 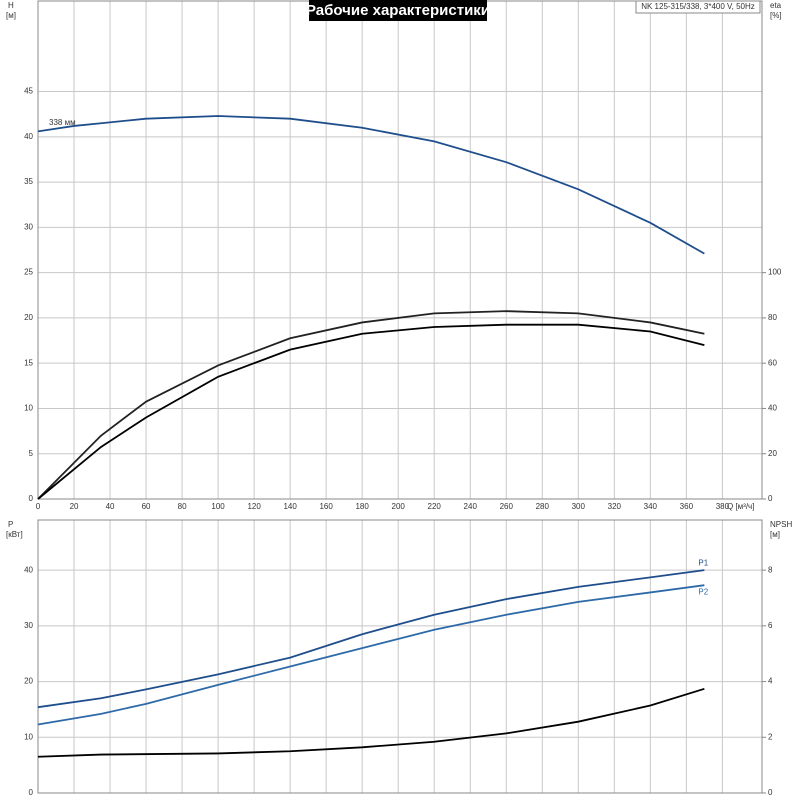 What do you see at coordinates (31, 453) in the screenshot?
I see `y-tick-label: 5` at bounding box center [31, 453].